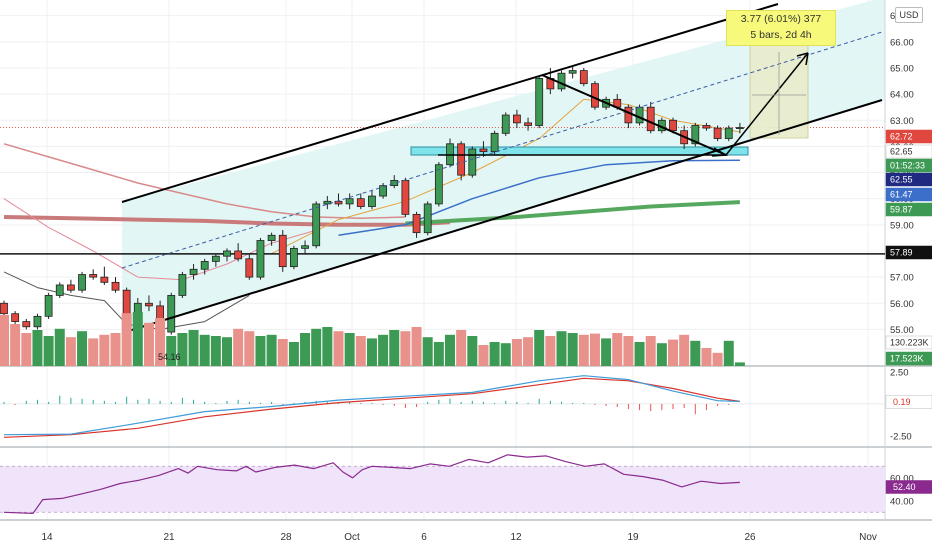 This screenshot has height=555, width=932. I want to click on price-tick-label: 65.00, so click(902, 68).